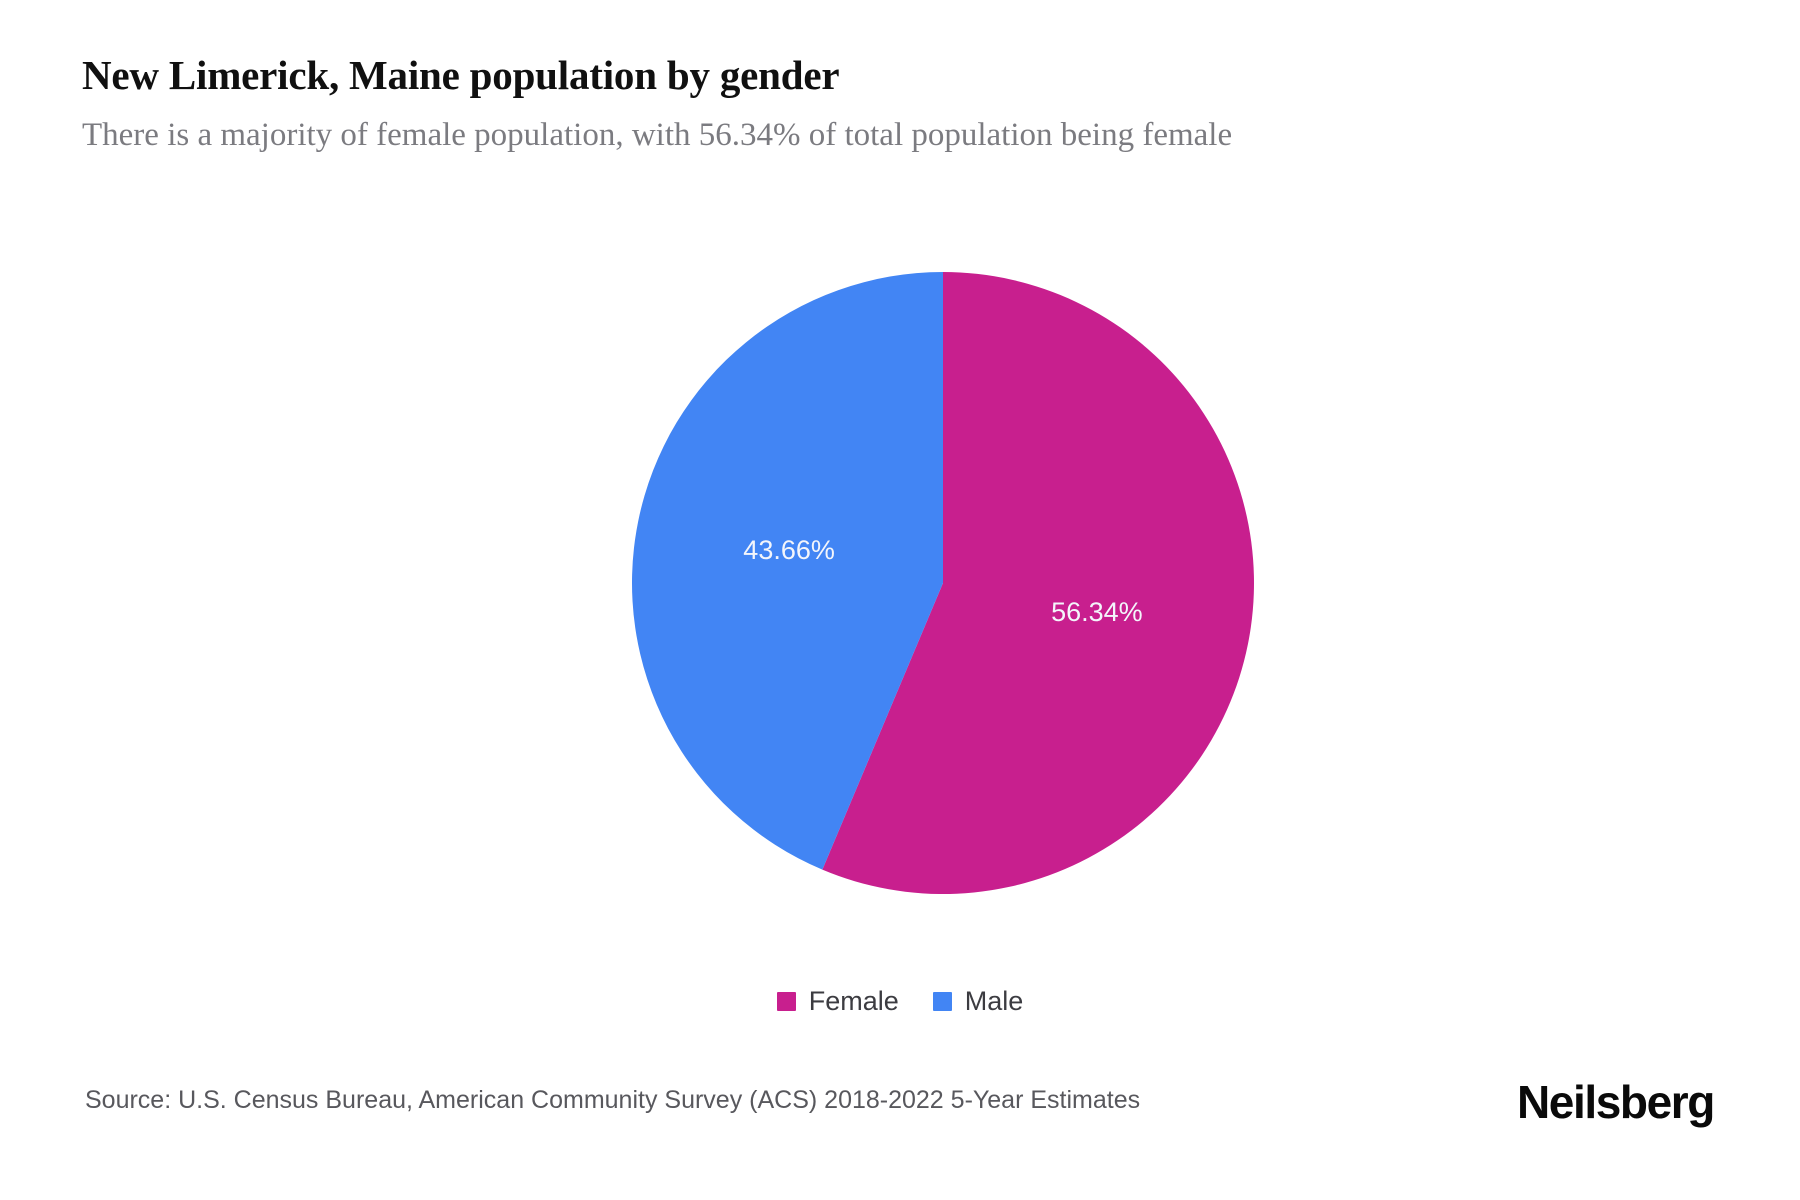  What do you see at coordinates (1615, 1102) in the screenshot?
I see `brand-logo: Neilsberg` at bounding box center [1615, 1102].